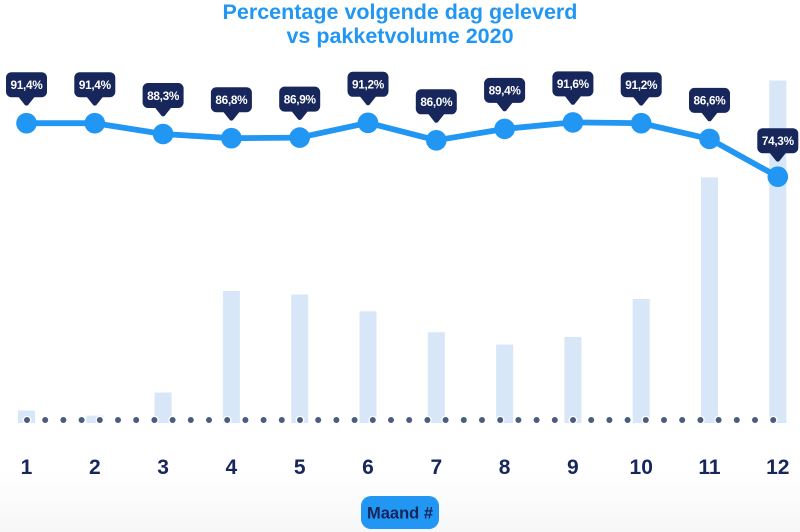 This screenshot has height=532, width=800. Describe the element at coordinates (710, 101) in the screenshot. I see `svg-text: 86,6%` at that location.